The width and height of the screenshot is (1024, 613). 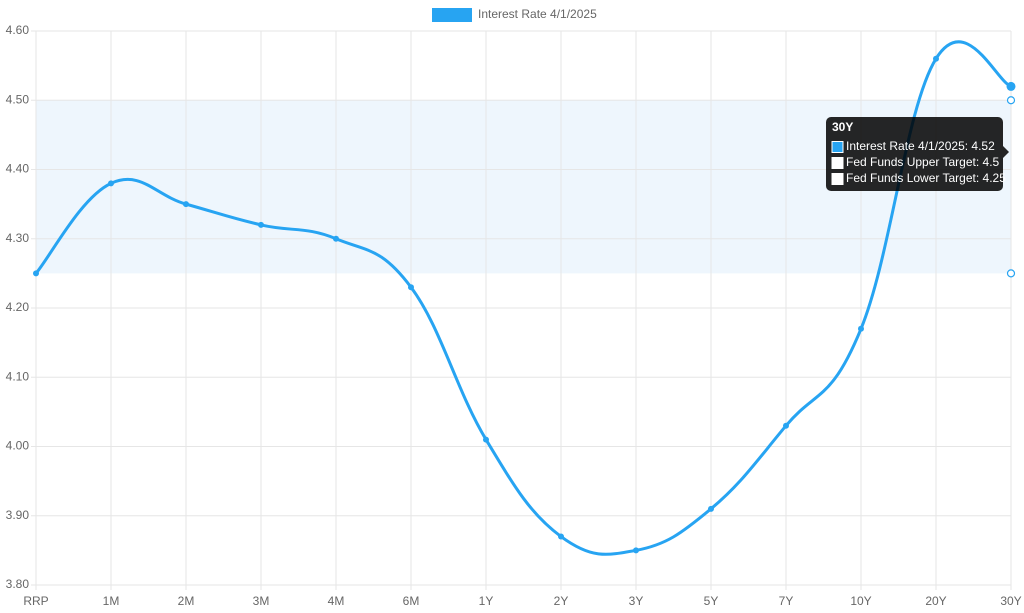 What do you see at coordinates (1006, 152) in the screenshot?
I see `tooltip-arrow` at bounding box center [1006, 152].